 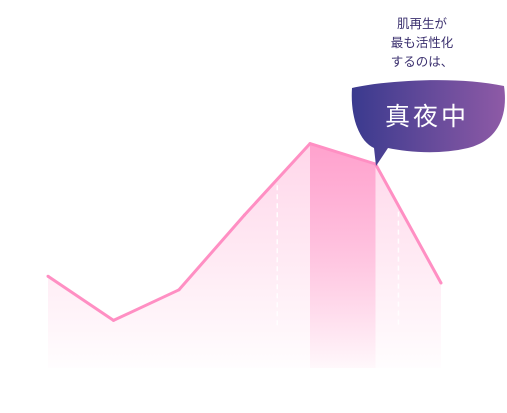 I want to click on caption-line-1: 肌再生が, so click(x=421, y=23).